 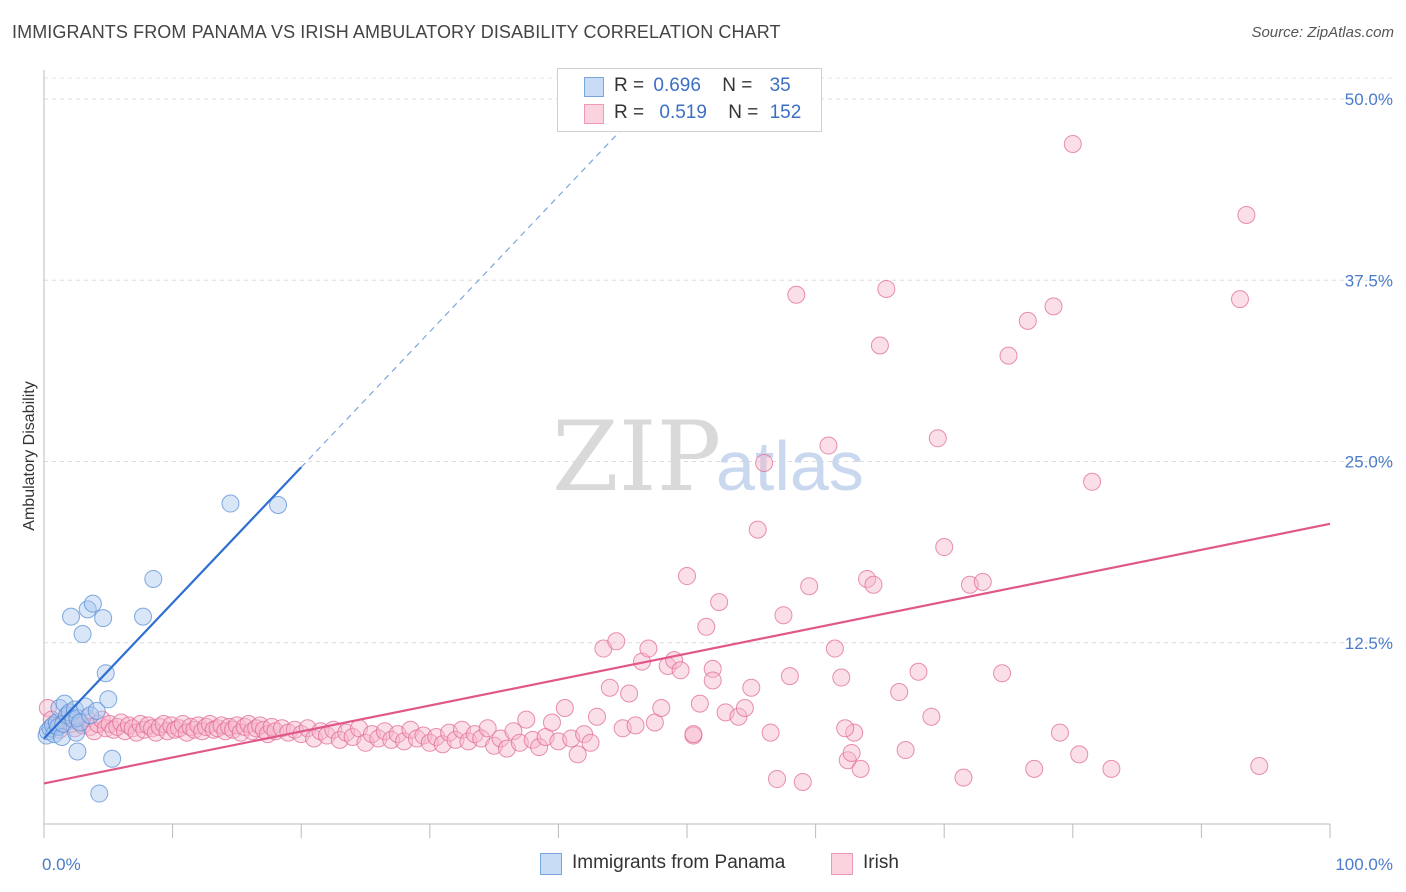 What do you see at coordinates (629, 112) in the screenshot?
I see `legend-r-label: R =` at bounding box center [629, 112].